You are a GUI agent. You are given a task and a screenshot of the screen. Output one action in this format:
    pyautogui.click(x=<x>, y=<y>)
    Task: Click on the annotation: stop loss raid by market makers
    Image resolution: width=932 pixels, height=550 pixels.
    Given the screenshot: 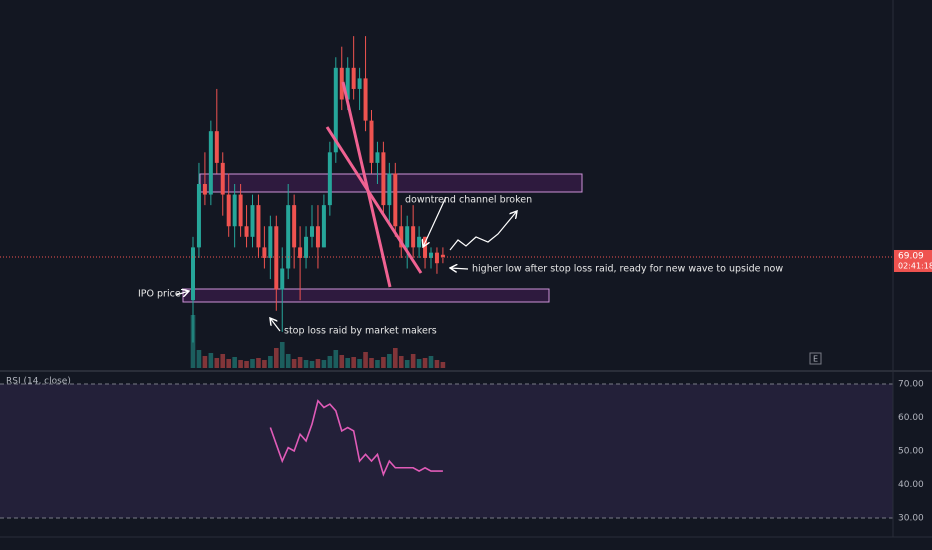 What is the action you would take?
    pyautogui.click(x=360, y=331)
    